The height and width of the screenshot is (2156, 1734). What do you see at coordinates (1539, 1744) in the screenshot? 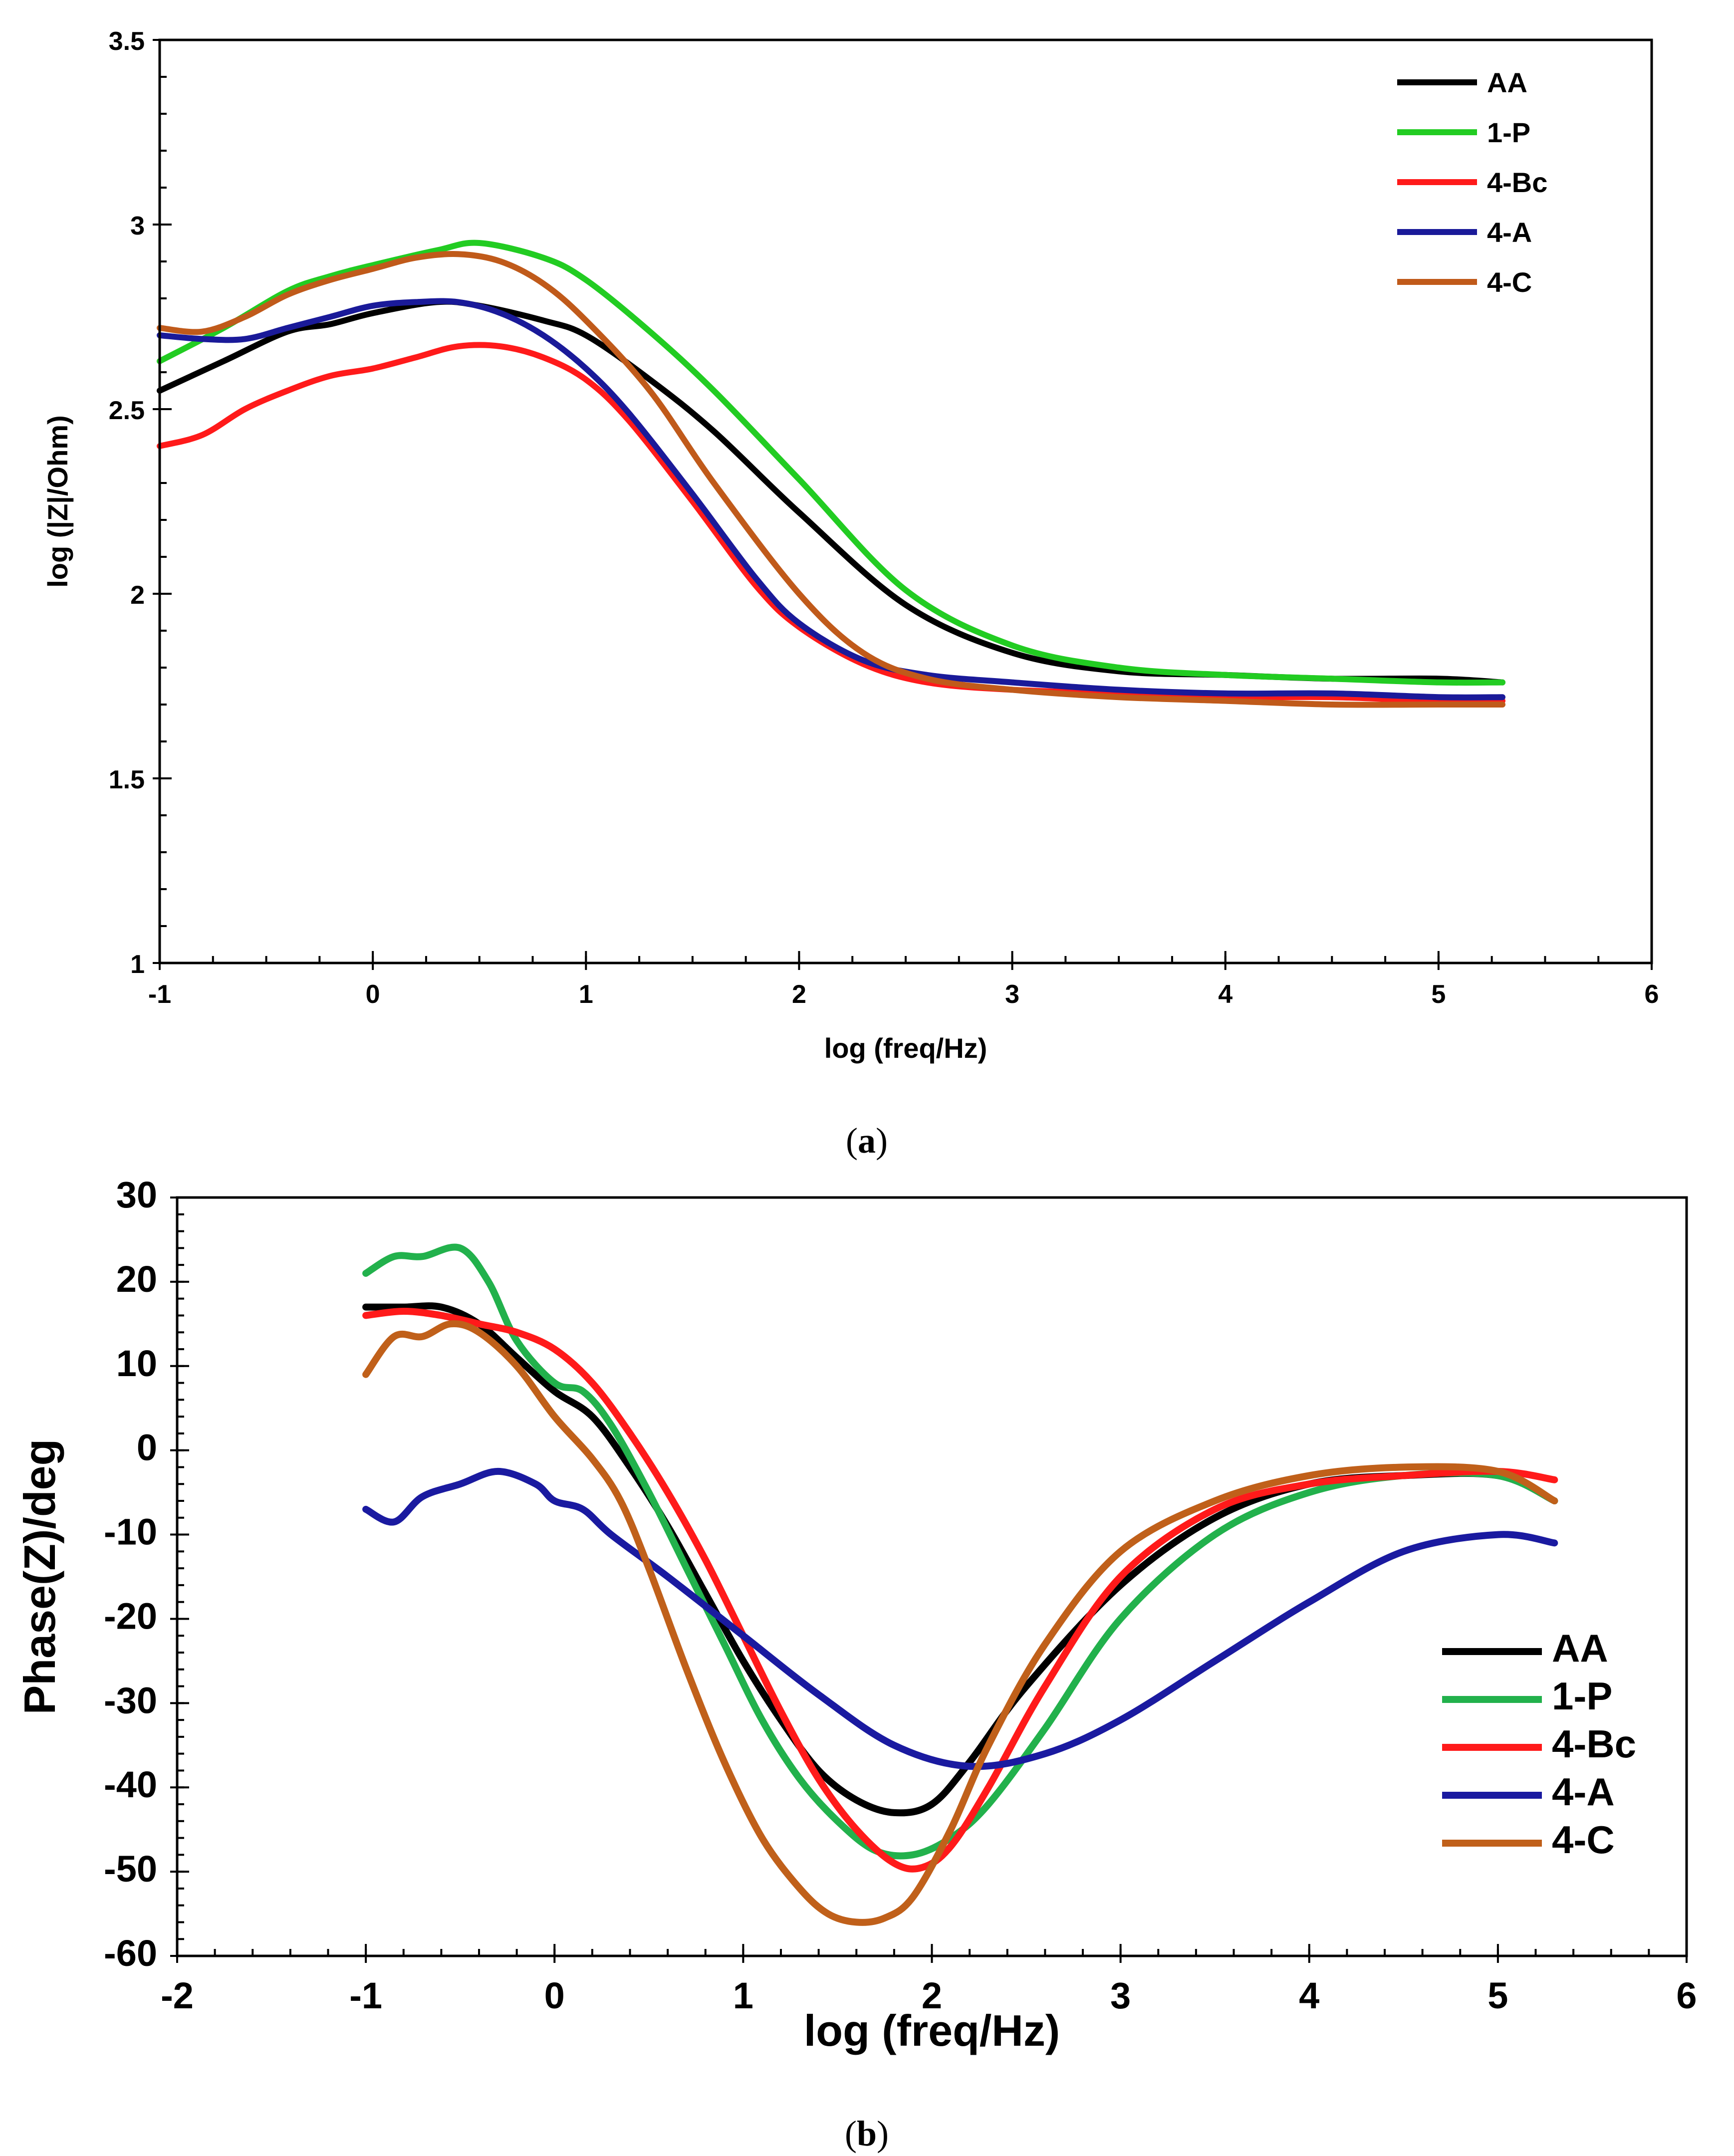
I see `chart-b-legend: AA1-P4-Bc4-A4-C` at bounding box center [1539, 1744].